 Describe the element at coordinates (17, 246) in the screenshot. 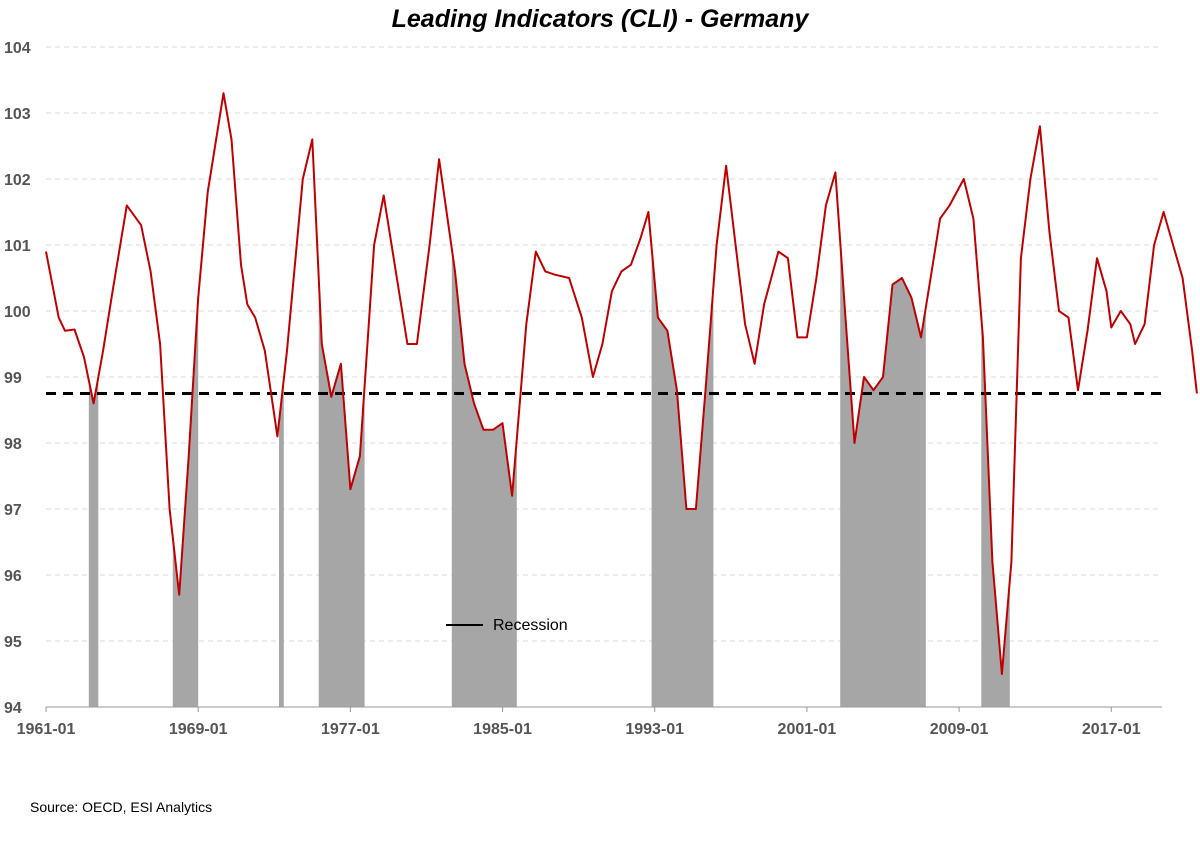

I see `y-tick-label: 101` at that location.